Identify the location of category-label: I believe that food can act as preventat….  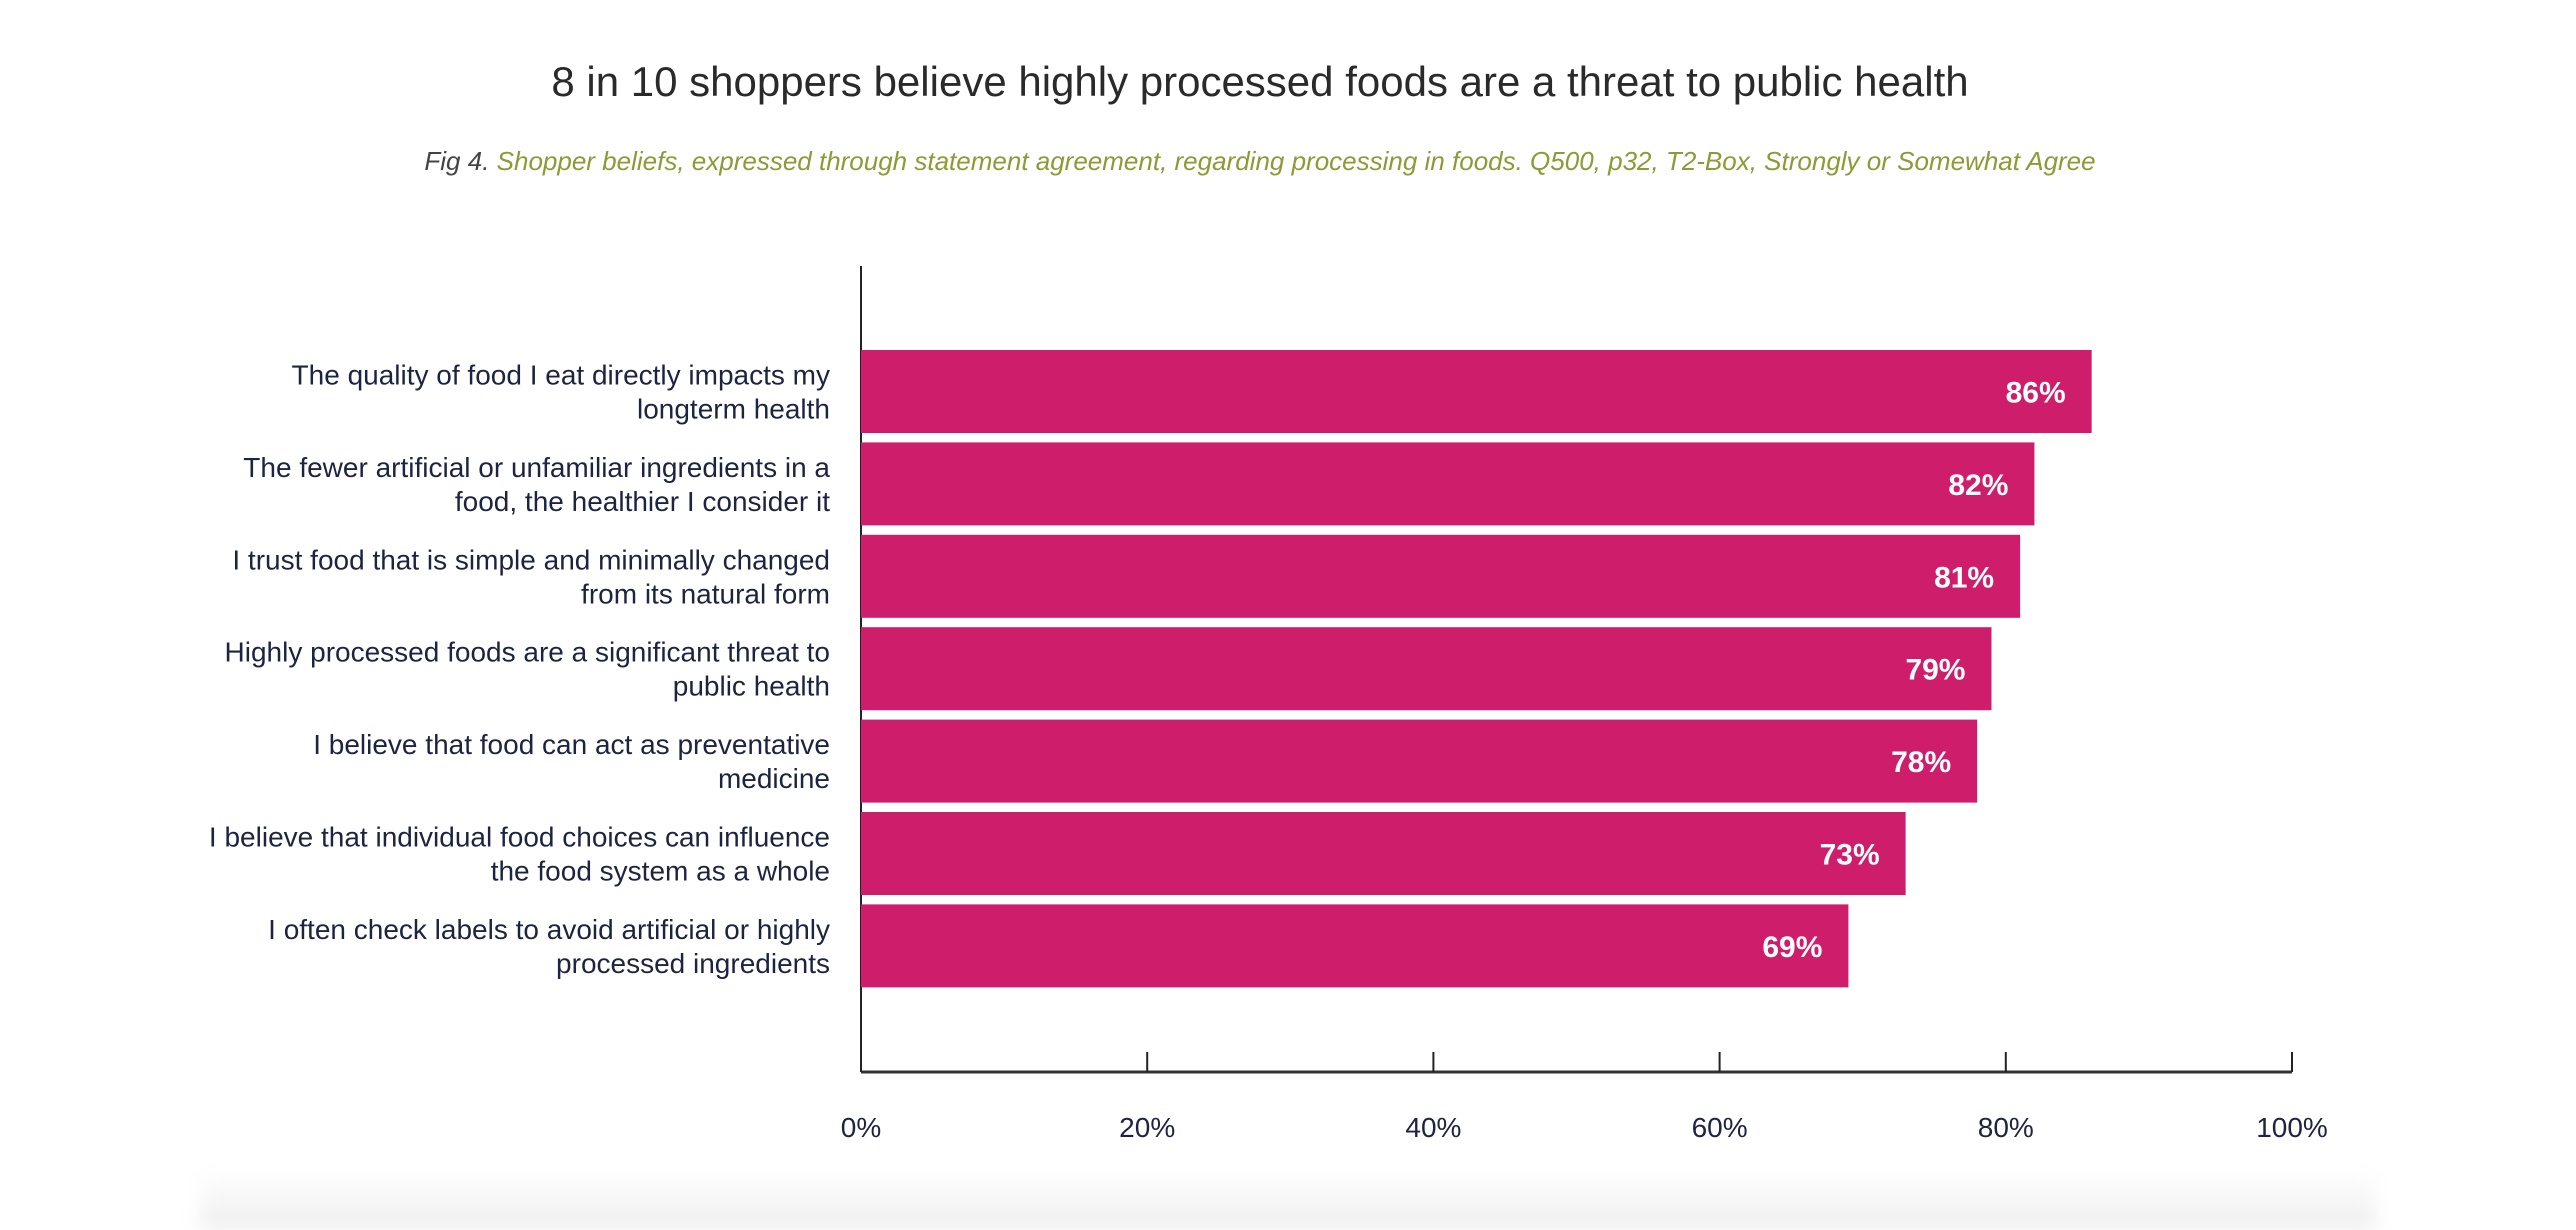
(571, 761).